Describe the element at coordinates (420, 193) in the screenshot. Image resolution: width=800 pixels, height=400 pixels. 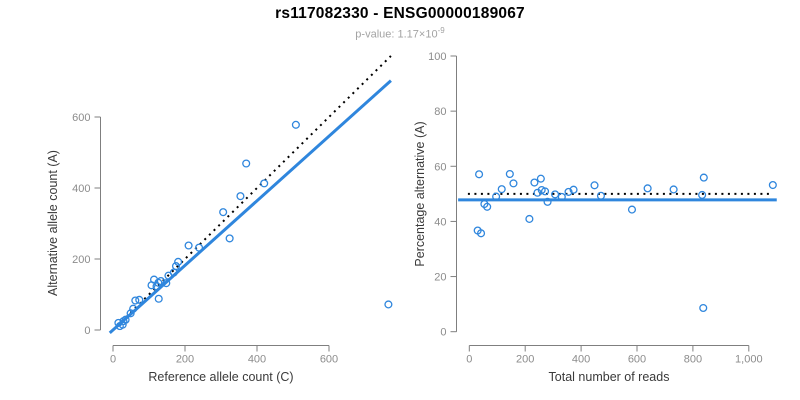
I see `right-y-axis-label: Percentage alternative (A)` at that location.